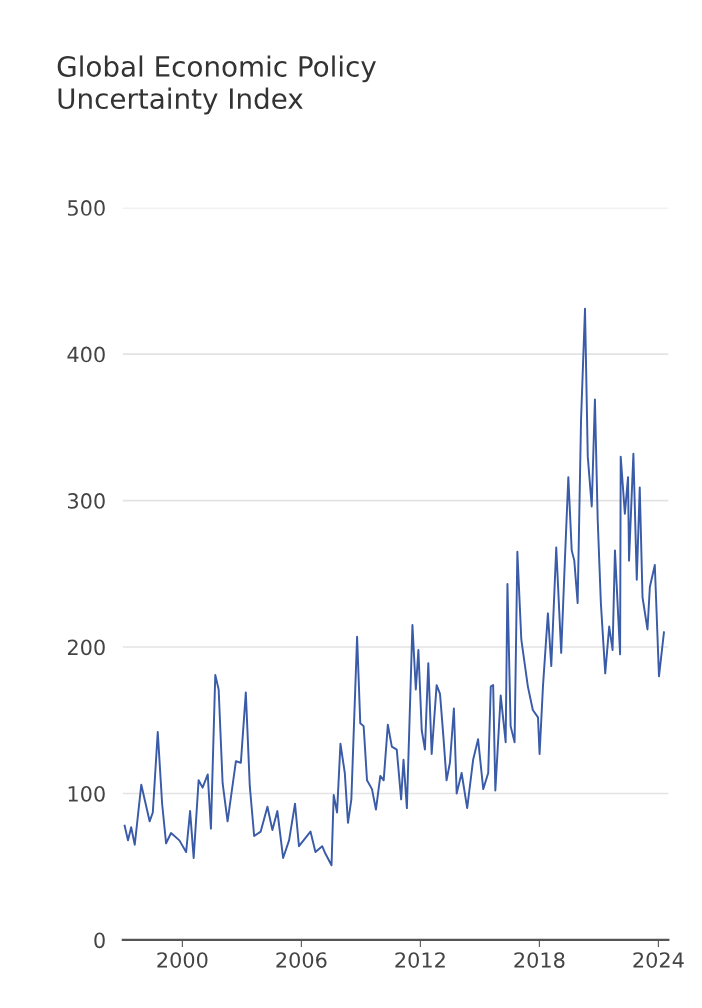 Image resolution: width=702 pixels, height=1008 pixels. I want to click on y-tick-label: 0, so click(99, 940).